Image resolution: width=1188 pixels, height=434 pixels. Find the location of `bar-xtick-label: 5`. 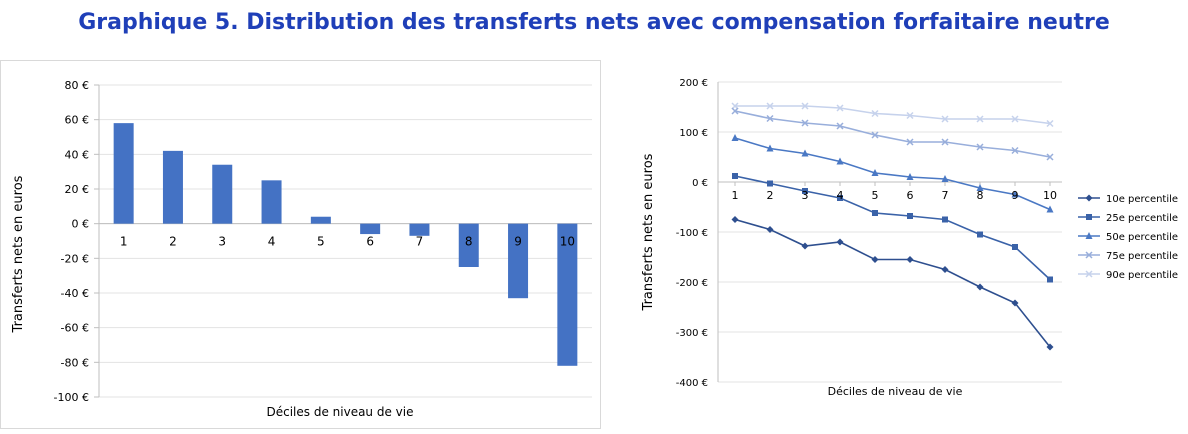

bar-xtick-label: 5 is located at coordinates (321, 242).